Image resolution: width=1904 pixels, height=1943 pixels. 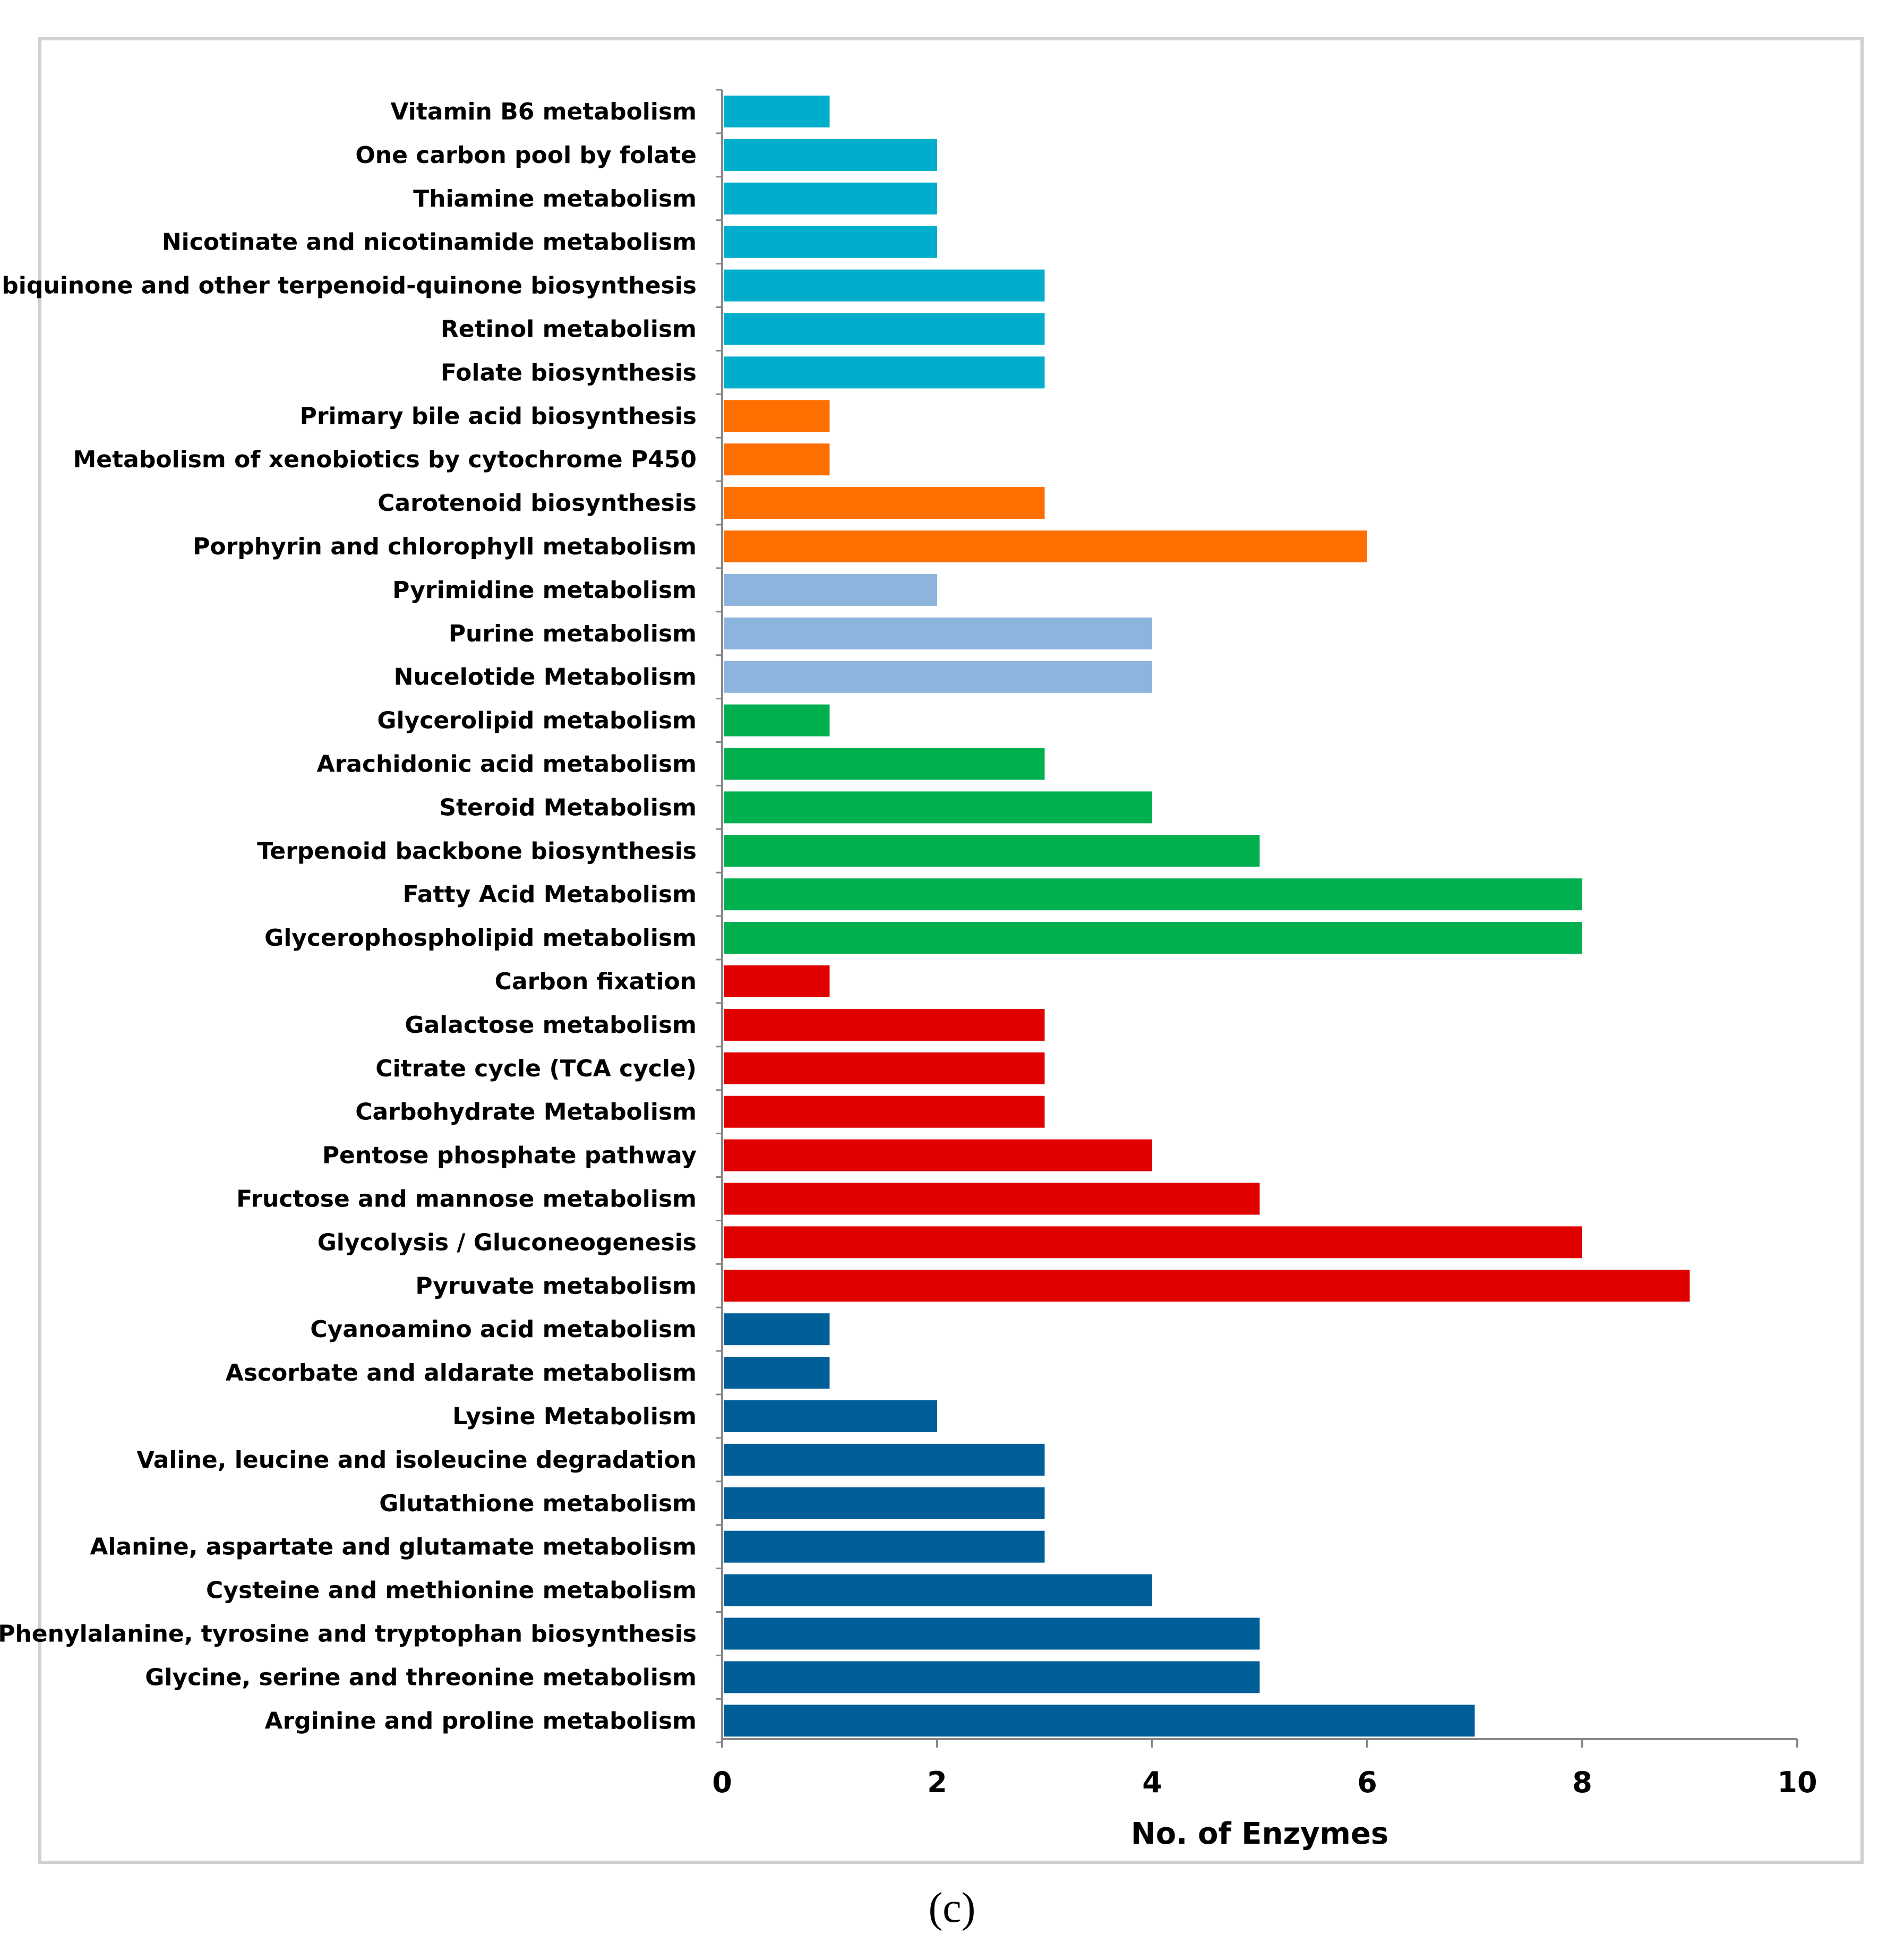 I want to click on category-label: Pentose phosphate pathway, so click(x=510, y=1155).